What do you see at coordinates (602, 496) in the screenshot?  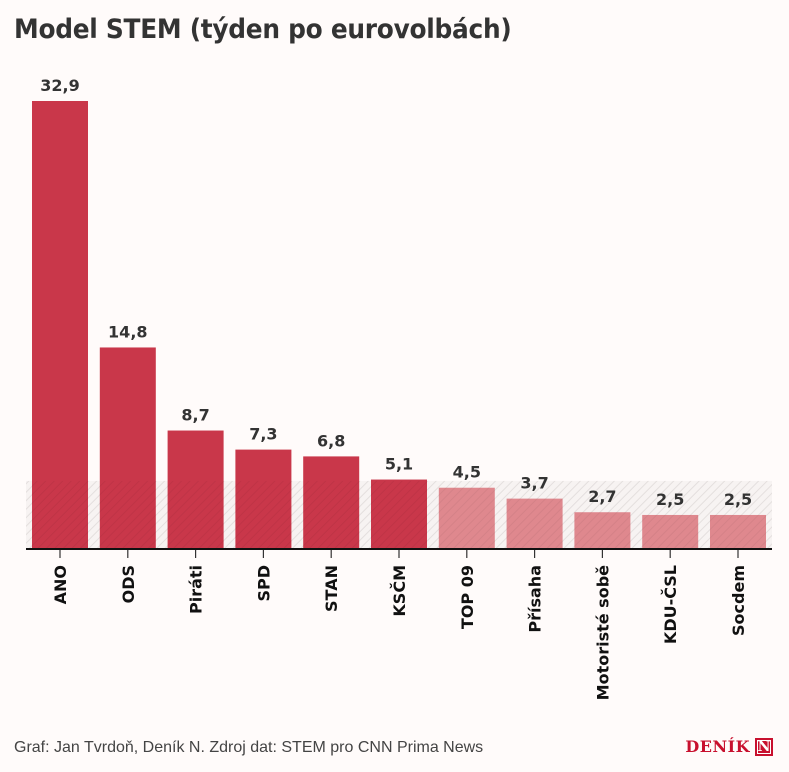 I see `value-label: 2,7` at bounding box center [602, 496].